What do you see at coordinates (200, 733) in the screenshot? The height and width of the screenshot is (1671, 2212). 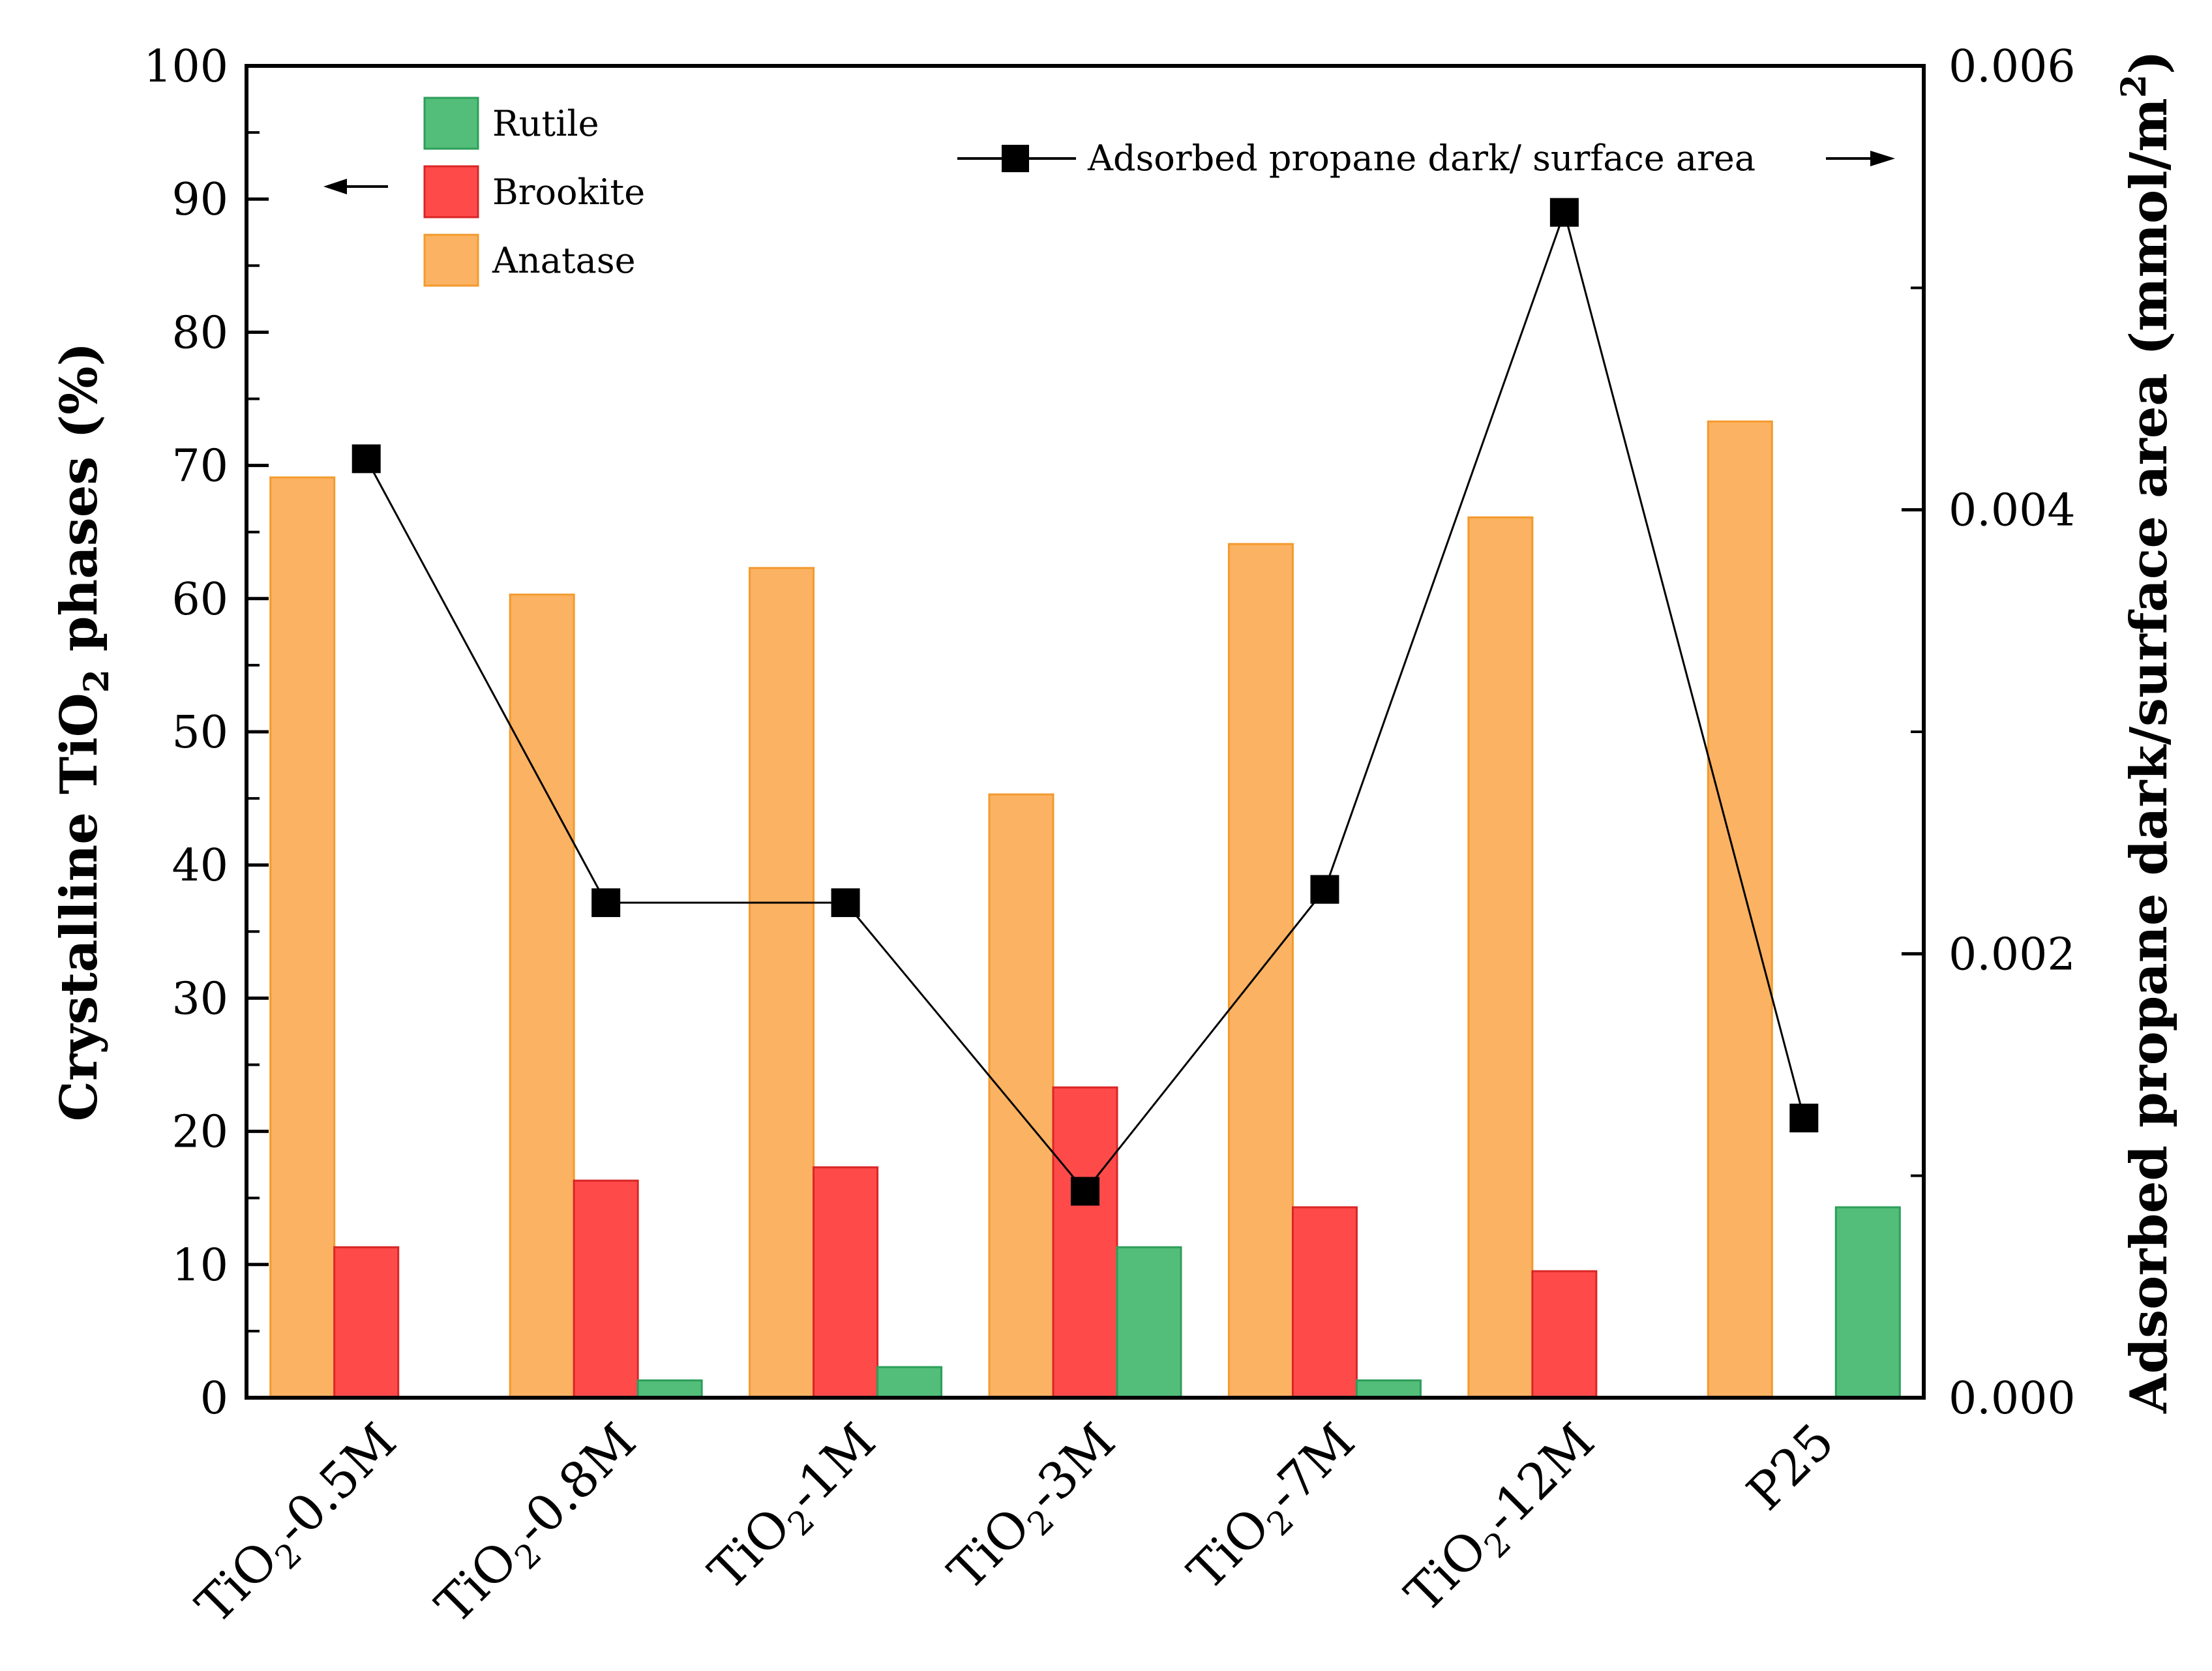 I see `left-tick-label-5: 50` at bounding box center [200, 733].